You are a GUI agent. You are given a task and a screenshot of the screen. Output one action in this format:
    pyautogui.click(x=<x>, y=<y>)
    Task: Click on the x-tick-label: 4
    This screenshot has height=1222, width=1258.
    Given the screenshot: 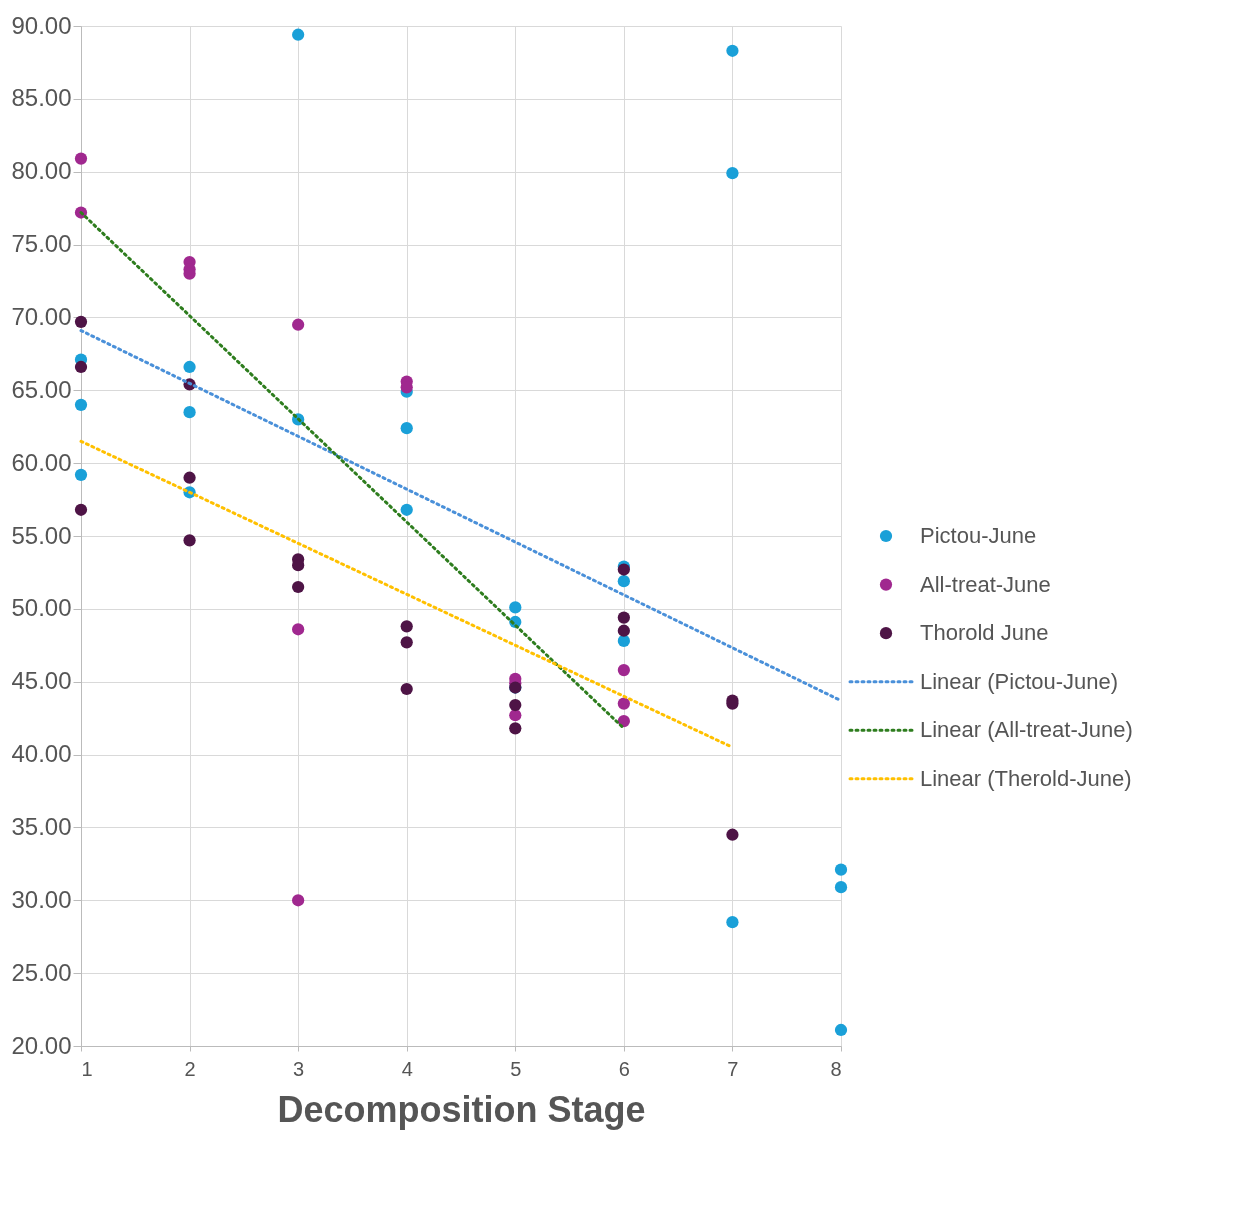 What is the action you would take?
    pyautogui.click(x=407, y=1068)
    